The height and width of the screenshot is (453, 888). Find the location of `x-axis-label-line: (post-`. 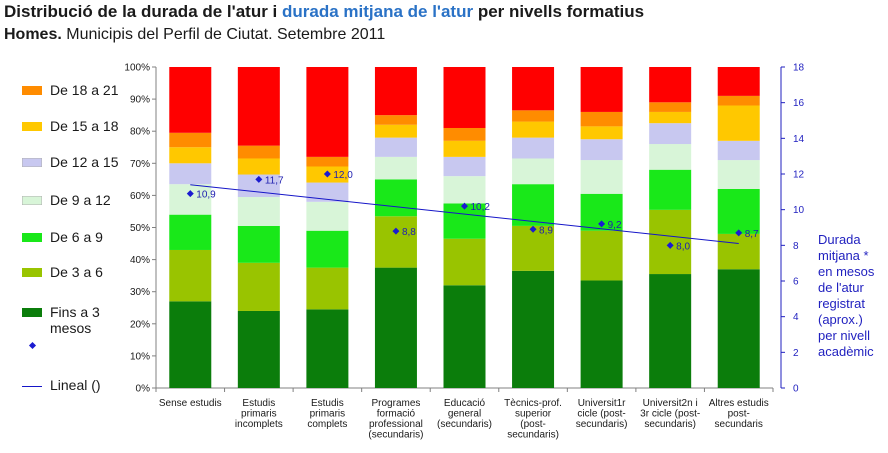

x-axis-label-line: (post- is located at coordinates (533, 424).